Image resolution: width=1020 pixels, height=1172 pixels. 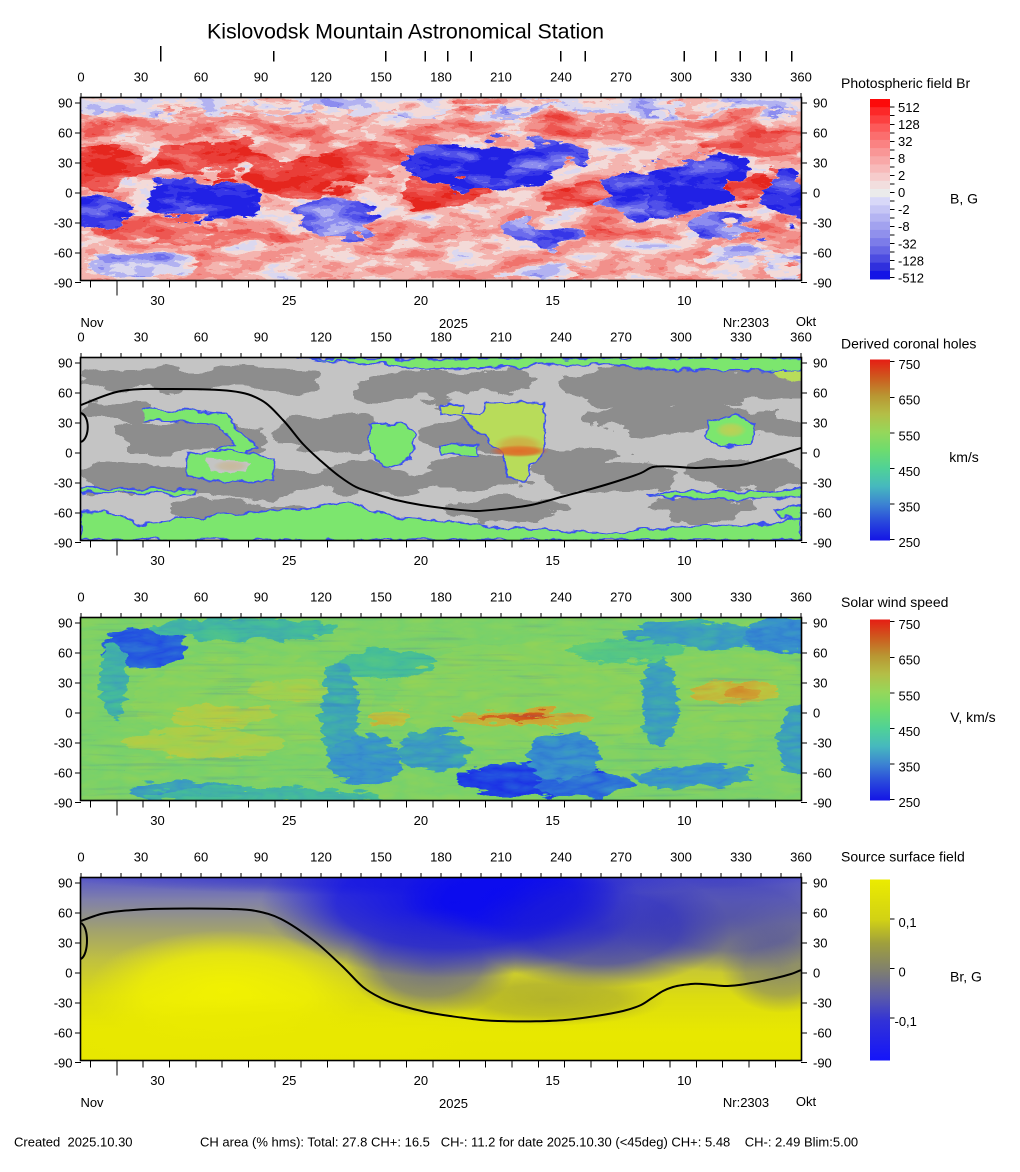 I want to click on svg-text: 128, so click(x=909, y=124).